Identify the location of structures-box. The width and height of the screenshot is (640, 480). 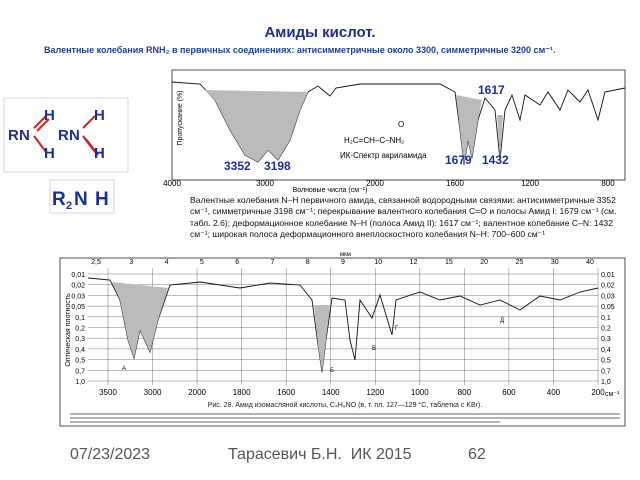
(66, 135).